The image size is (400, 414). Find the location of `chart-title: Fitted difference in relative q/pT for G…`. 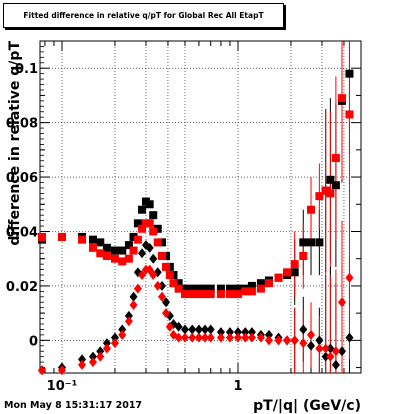

chart-title: Fitted difference in relative q/pT for G… is located at coordinates (143, 15).